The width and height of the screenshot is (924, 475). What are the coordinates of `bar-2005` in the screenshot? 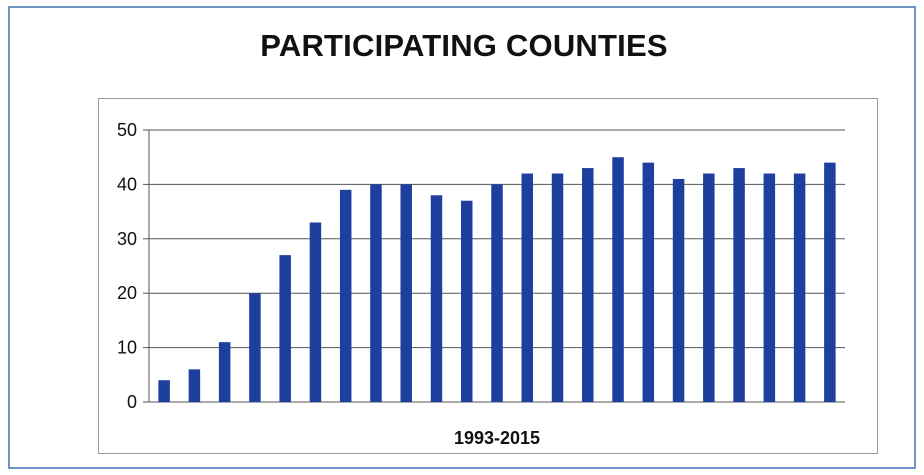 It's located at (527, 287).